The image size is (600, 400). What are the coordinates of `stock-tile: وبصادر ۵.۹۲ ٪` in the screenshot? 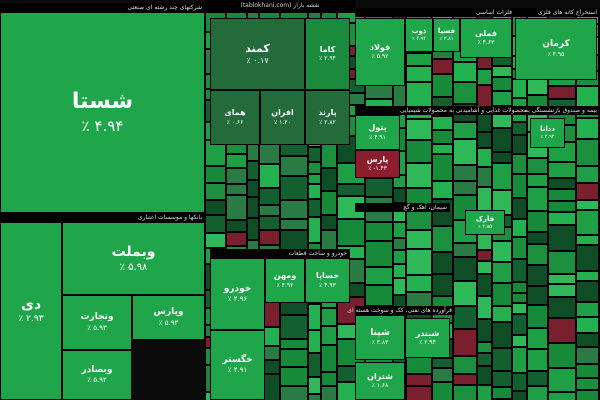 It's located at (97, 375).